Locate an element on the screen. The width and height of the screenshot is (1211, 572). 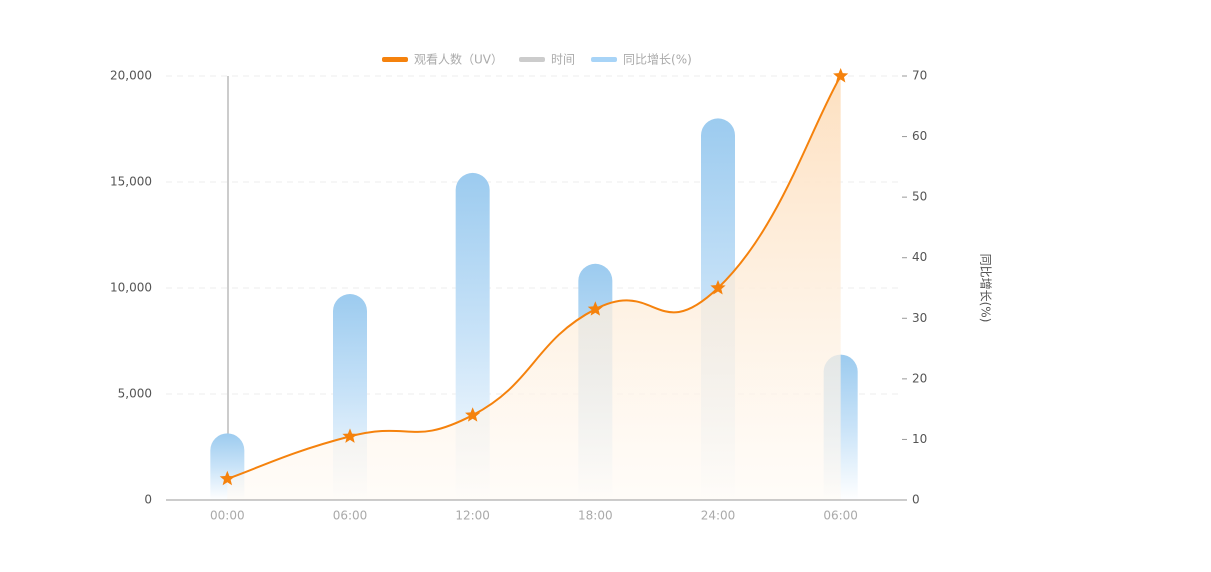
y-tick-label: 10,000 is located at coordinates (131, 288).